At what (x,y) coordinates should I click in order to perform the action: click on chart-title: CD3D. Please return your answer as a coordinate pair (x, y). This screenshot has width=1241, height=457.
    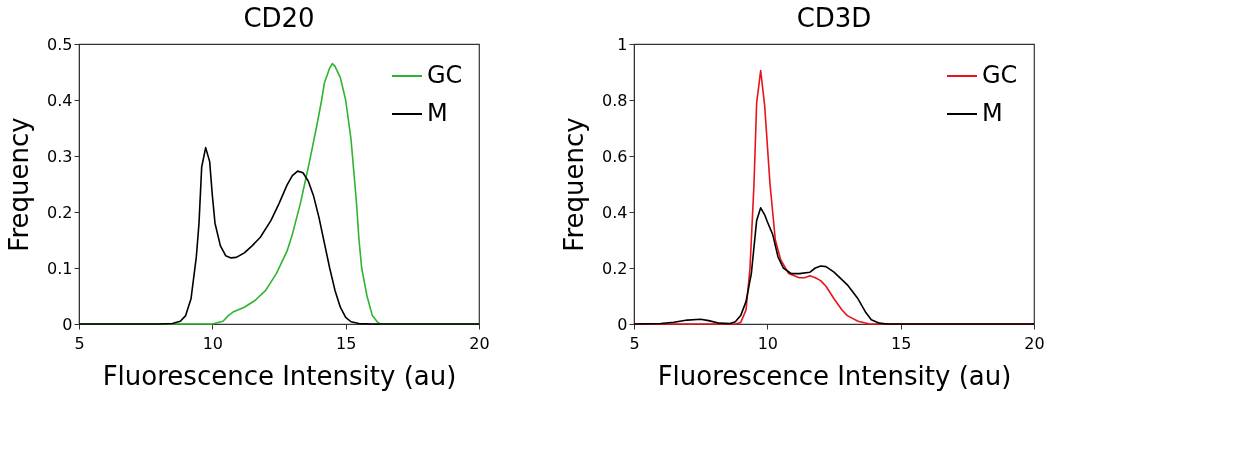
    Looking at the image, I should click on (834, 18).